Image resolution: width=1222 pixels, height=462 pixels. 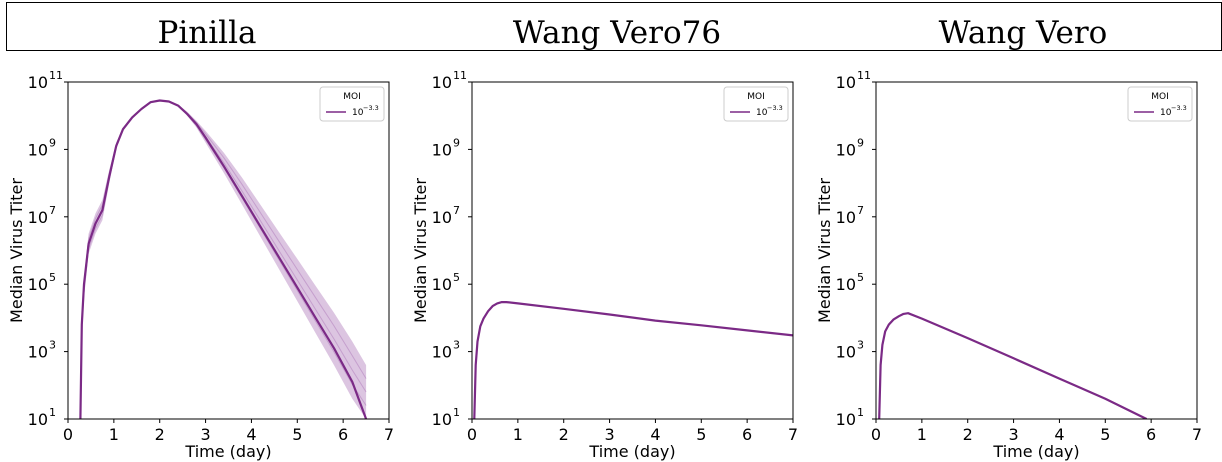 I want to click on panel-title-pinilla: Pinilla, so click(x=207, y=33).